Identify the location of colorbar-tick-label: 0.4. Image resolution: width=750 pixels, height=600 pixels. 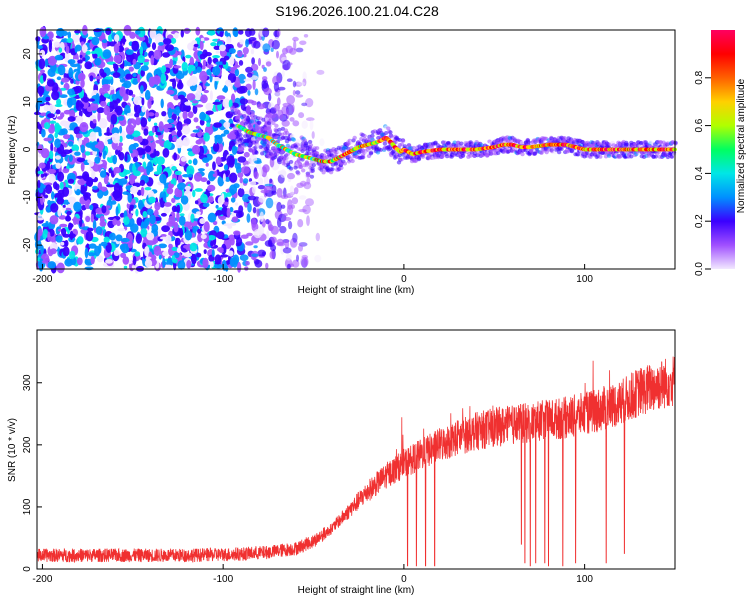
(699, 173).